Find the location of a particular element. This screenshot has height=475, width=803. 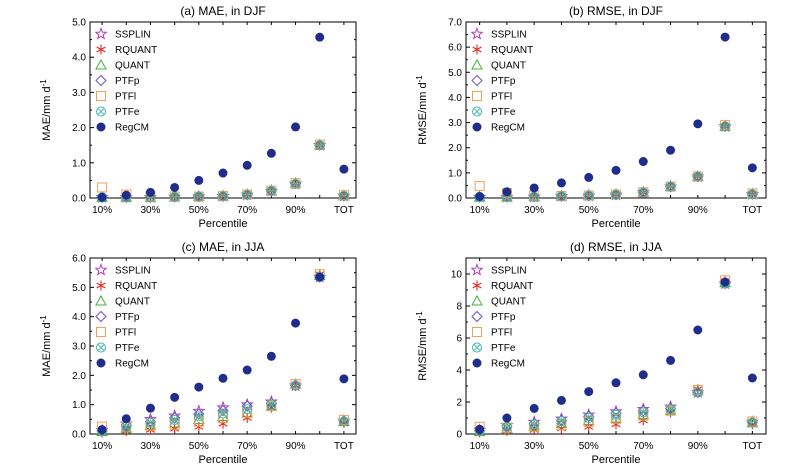

y-tick-label: 6 is located at coordinates (459, 339).